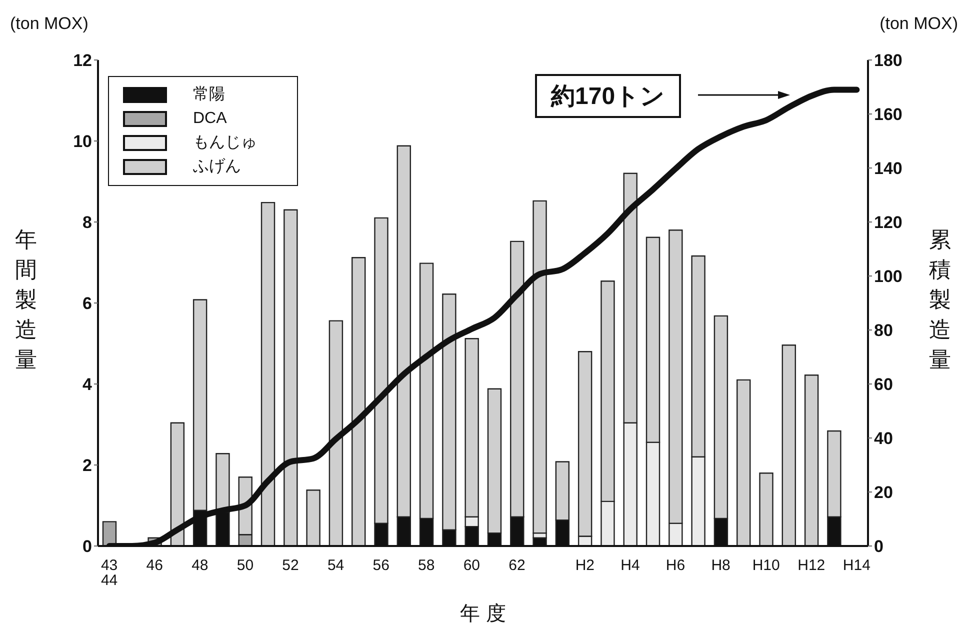 The height and width of the screenshot is (637, 968). Describe the element at coordinates (608, 96) in the screenshot. I see `annotation: 約170トン` at that location.